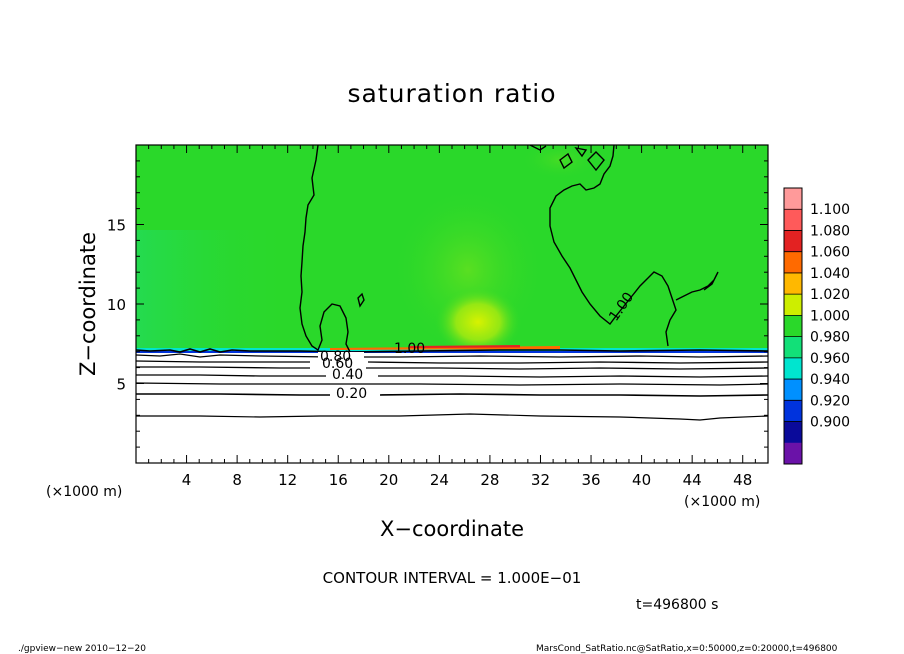  Describe the element at coordinates (830, 253) in the screenshot. I see `colorbar-label: 1.060` at that location.